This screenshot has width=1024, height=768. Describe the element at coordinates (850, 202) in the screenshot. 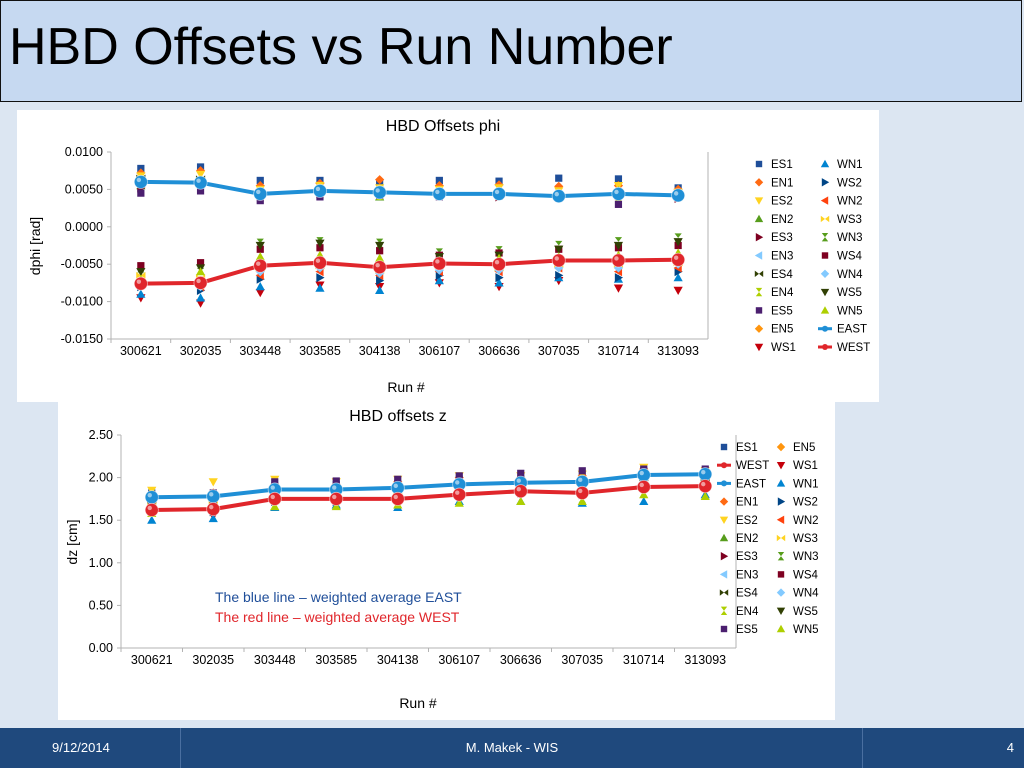

I see `legend-label: WN2` at that location.